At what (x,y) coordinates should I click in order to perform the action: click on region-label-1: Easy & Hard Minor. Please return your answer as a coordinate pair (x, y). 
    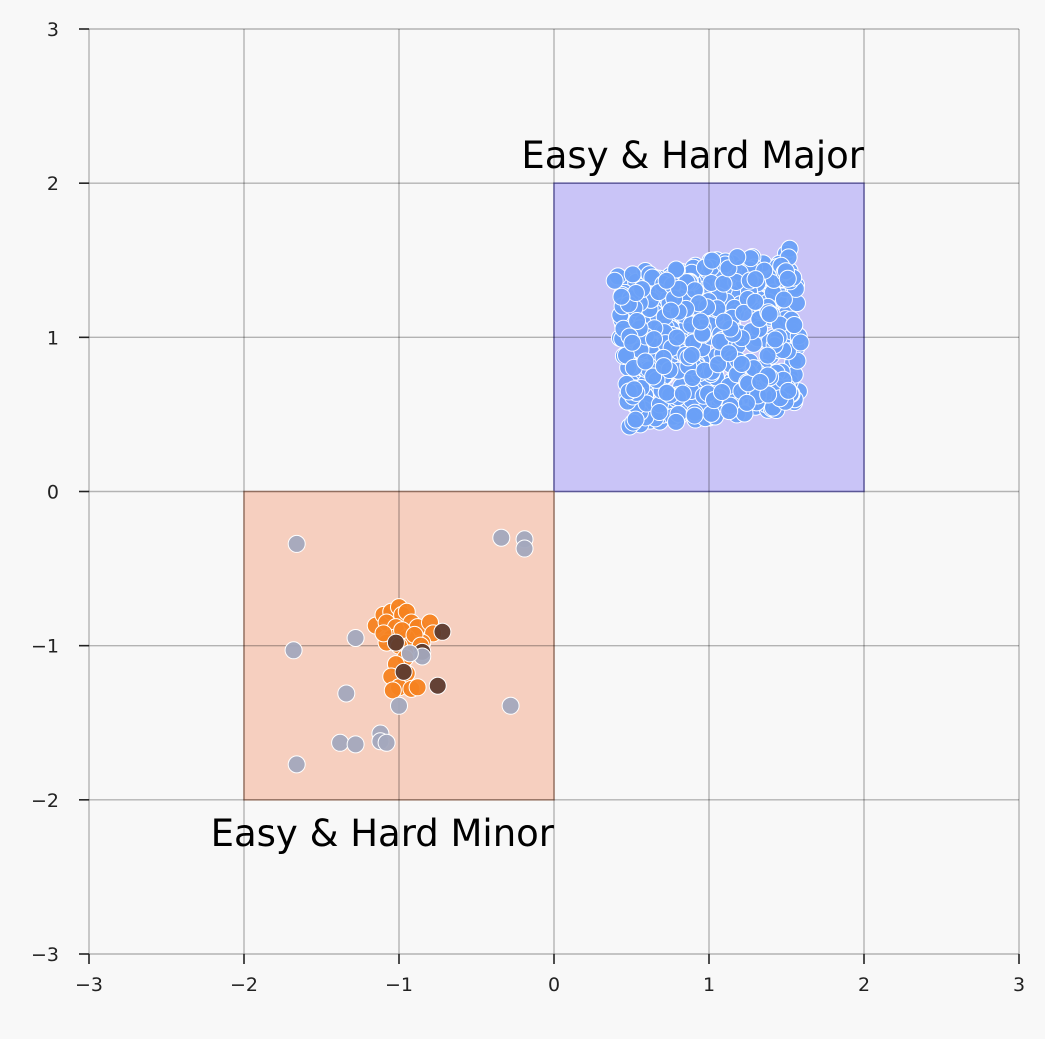
    Looking at the image, I should click on (383, 833).